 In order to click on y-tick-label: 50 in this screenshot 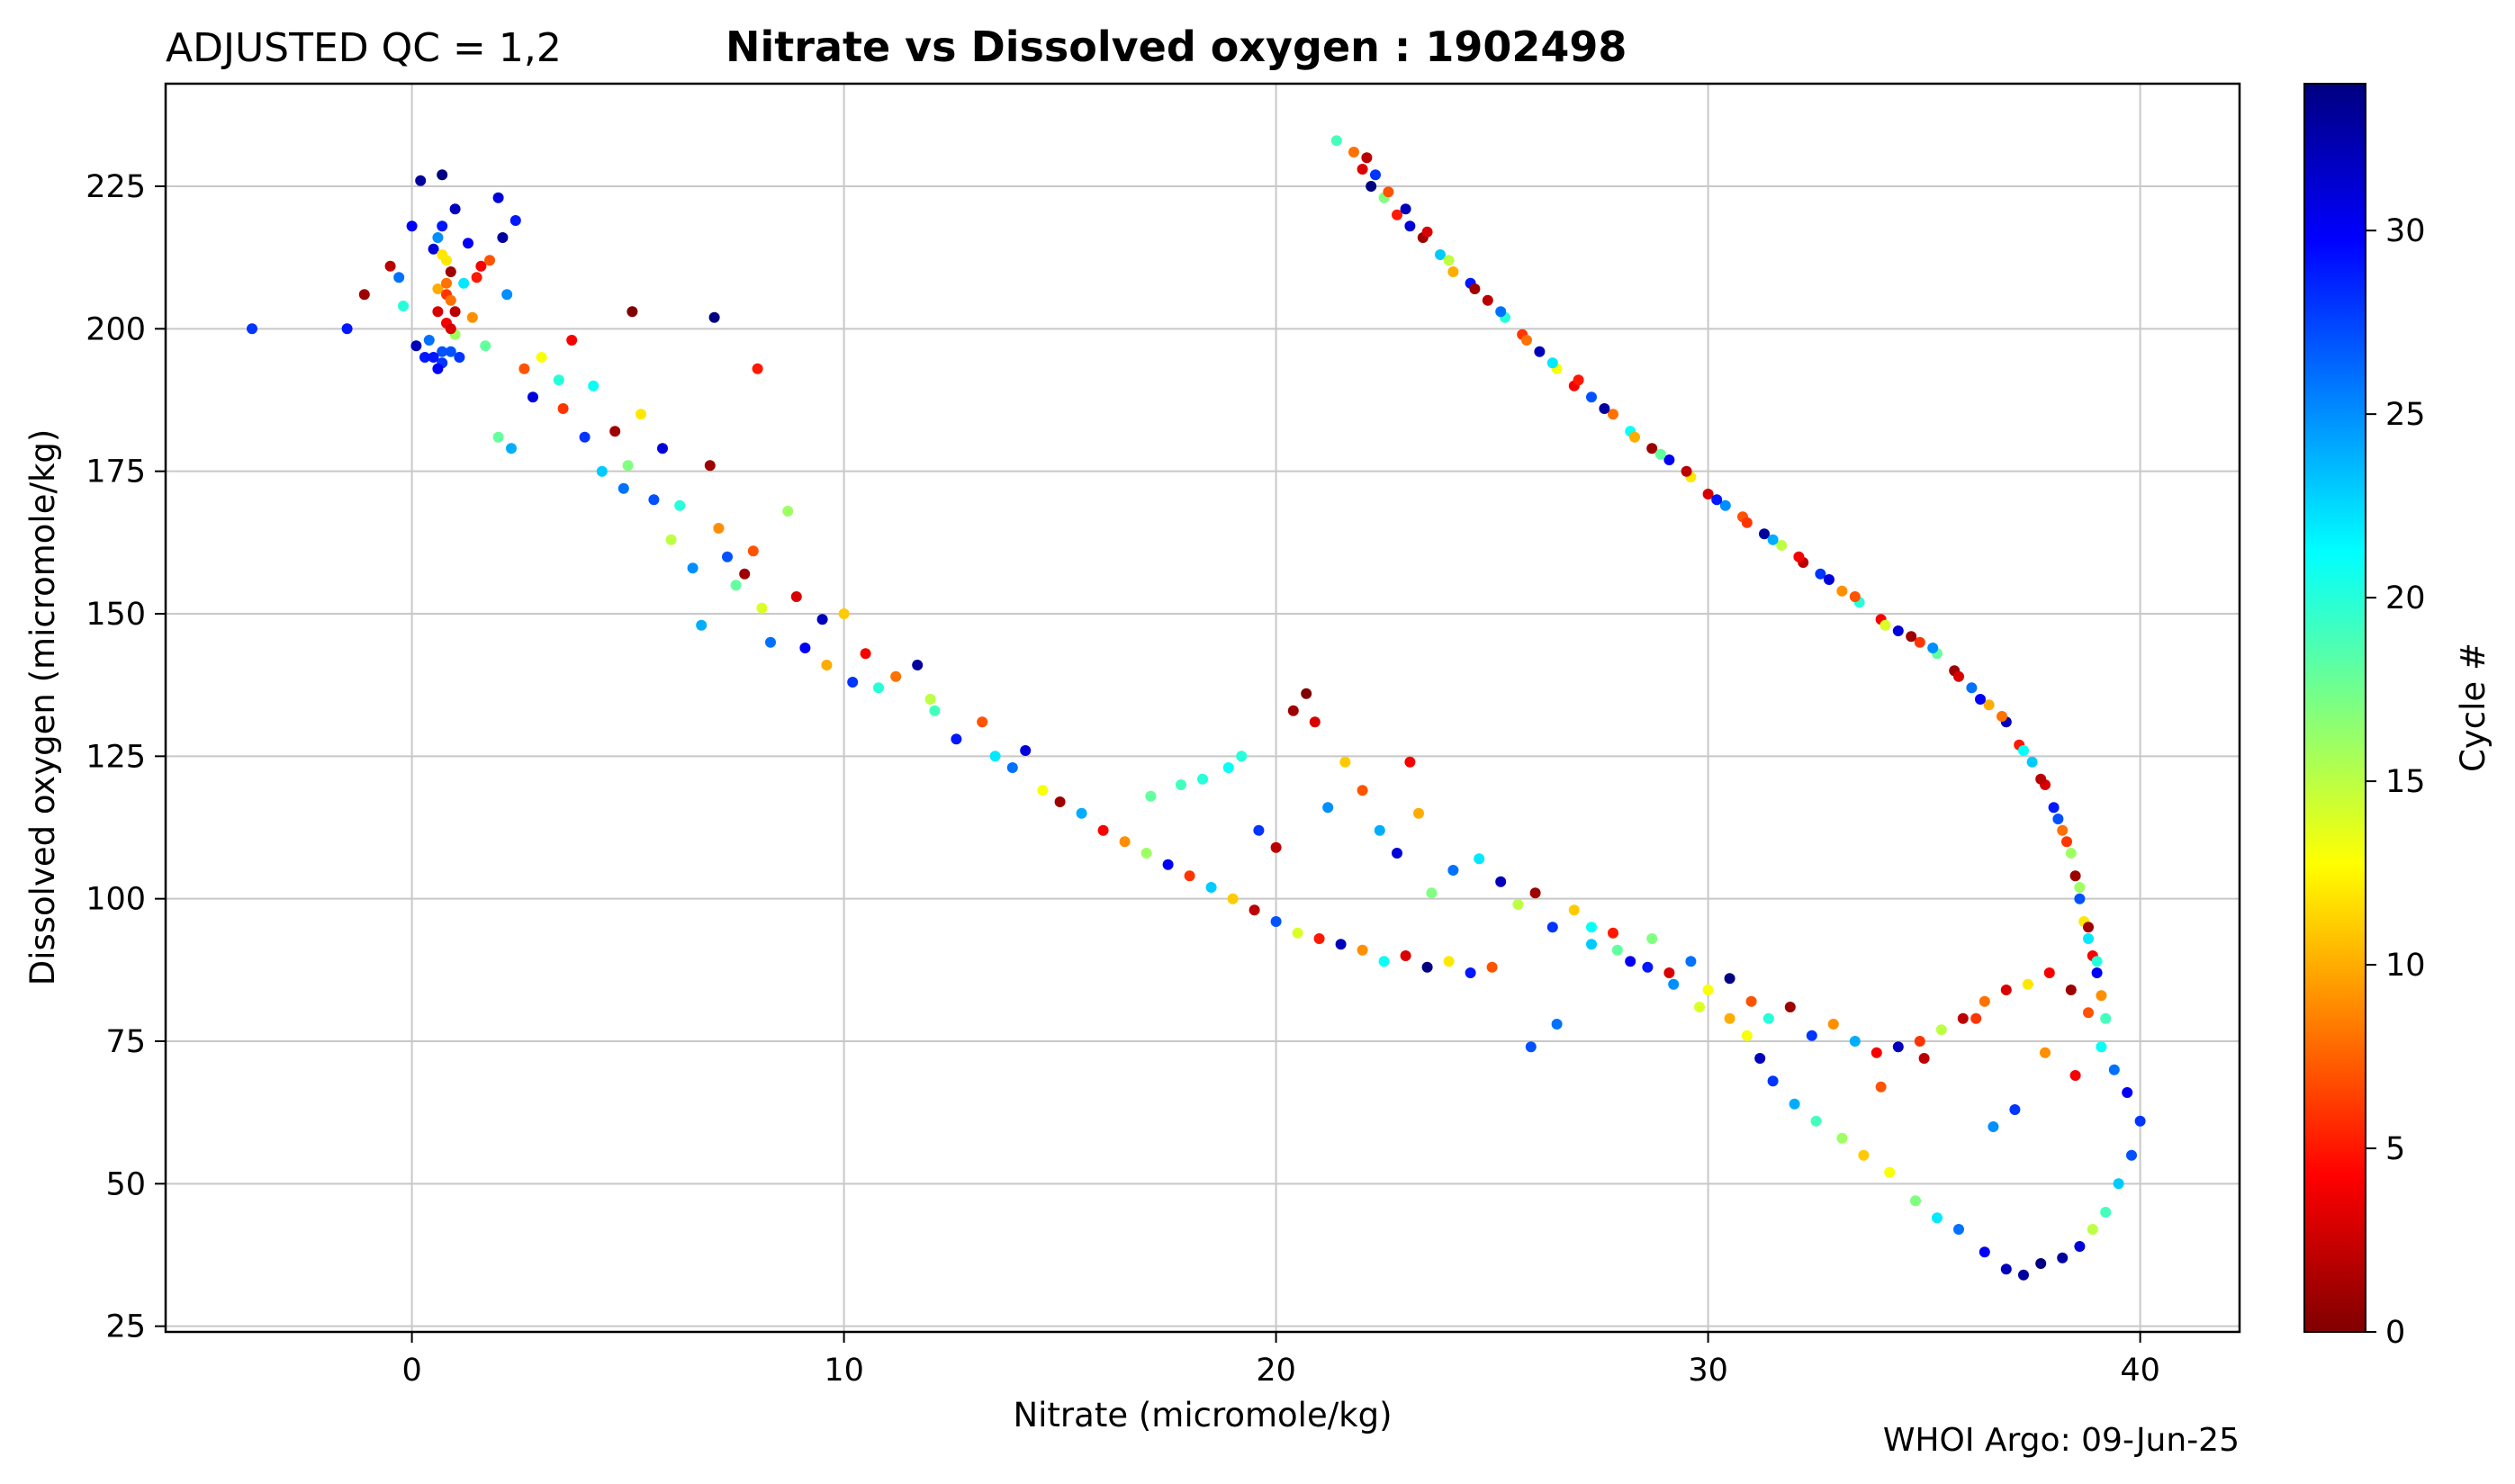, I will do `click(125, 1184)`.